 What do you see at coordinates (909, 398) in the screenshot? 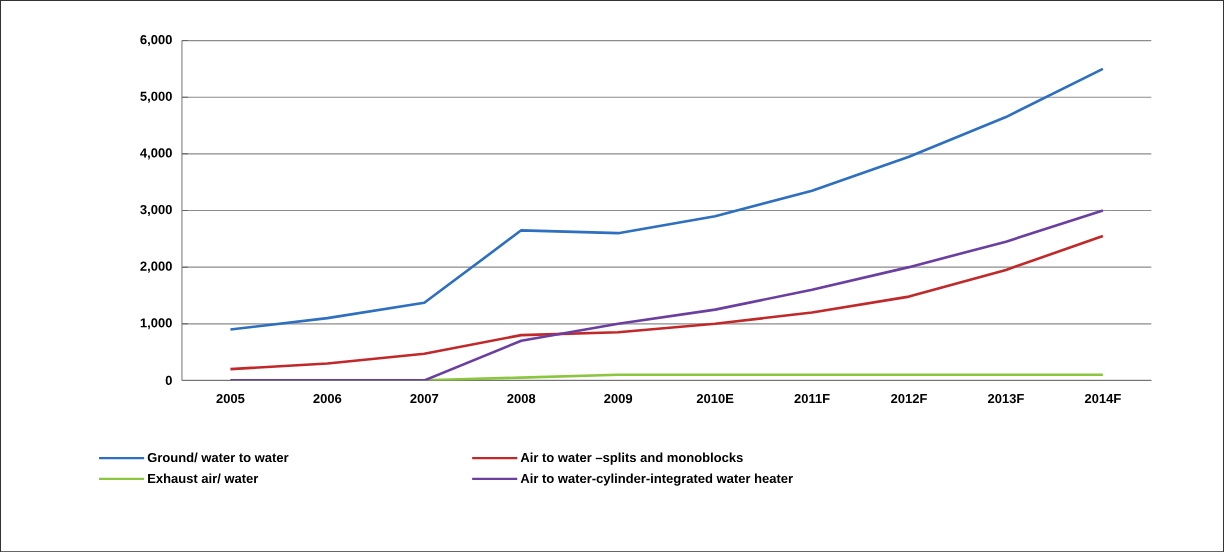
I see `x-tick-label: 2012F` at bounding box center [909, 398].